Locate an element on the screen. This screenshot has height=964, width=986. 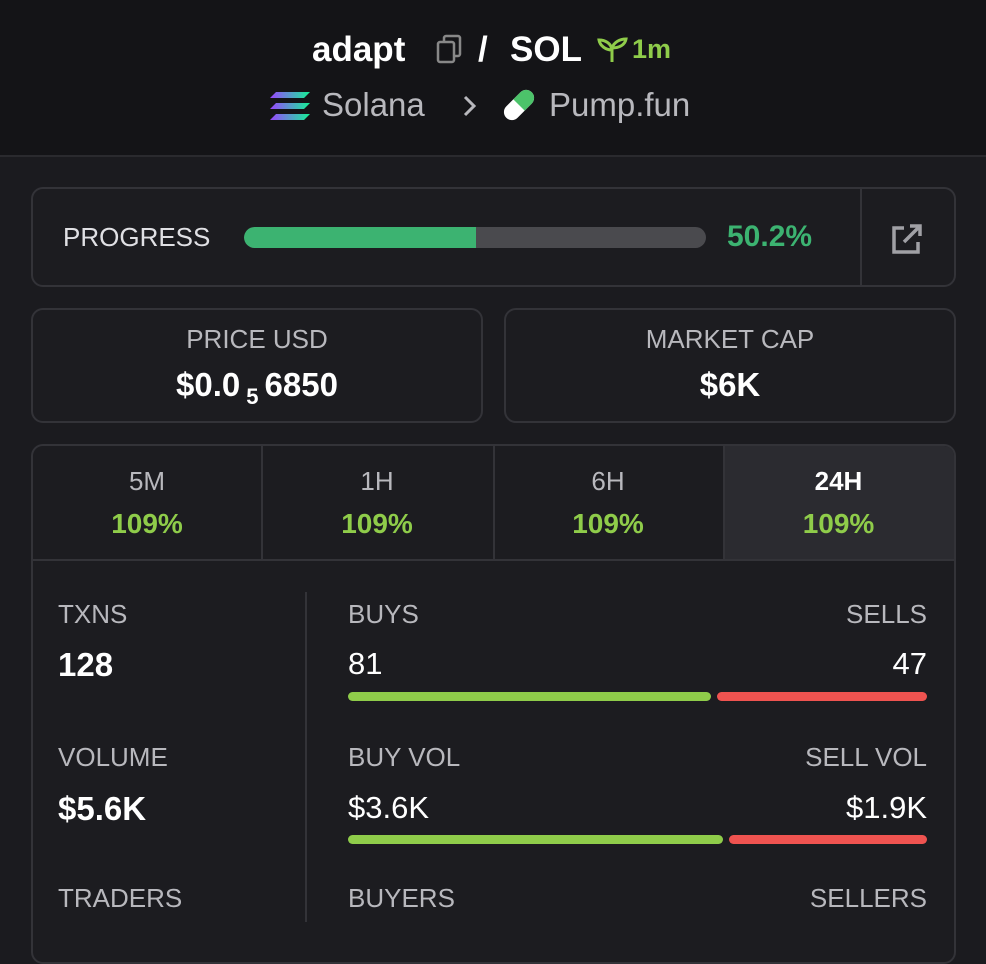
seedling-icon is located at coordinates (612, 49).